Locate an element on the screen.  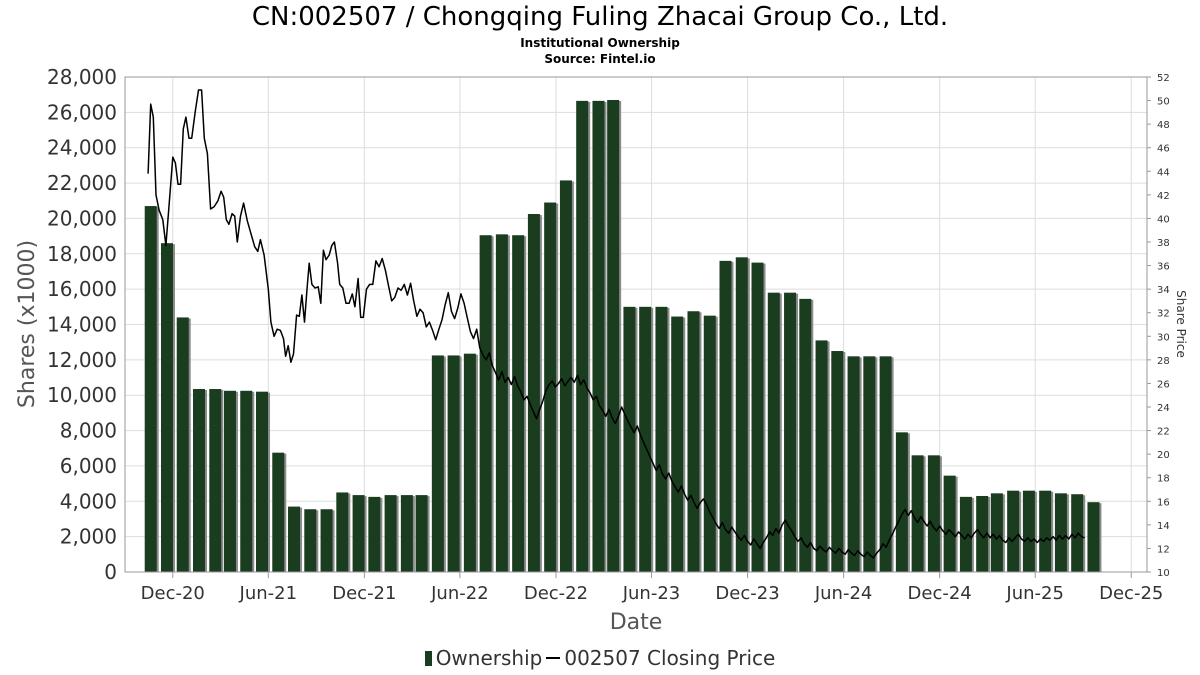
y2-tick-label: 18 is located at coordinates (1163, 479).